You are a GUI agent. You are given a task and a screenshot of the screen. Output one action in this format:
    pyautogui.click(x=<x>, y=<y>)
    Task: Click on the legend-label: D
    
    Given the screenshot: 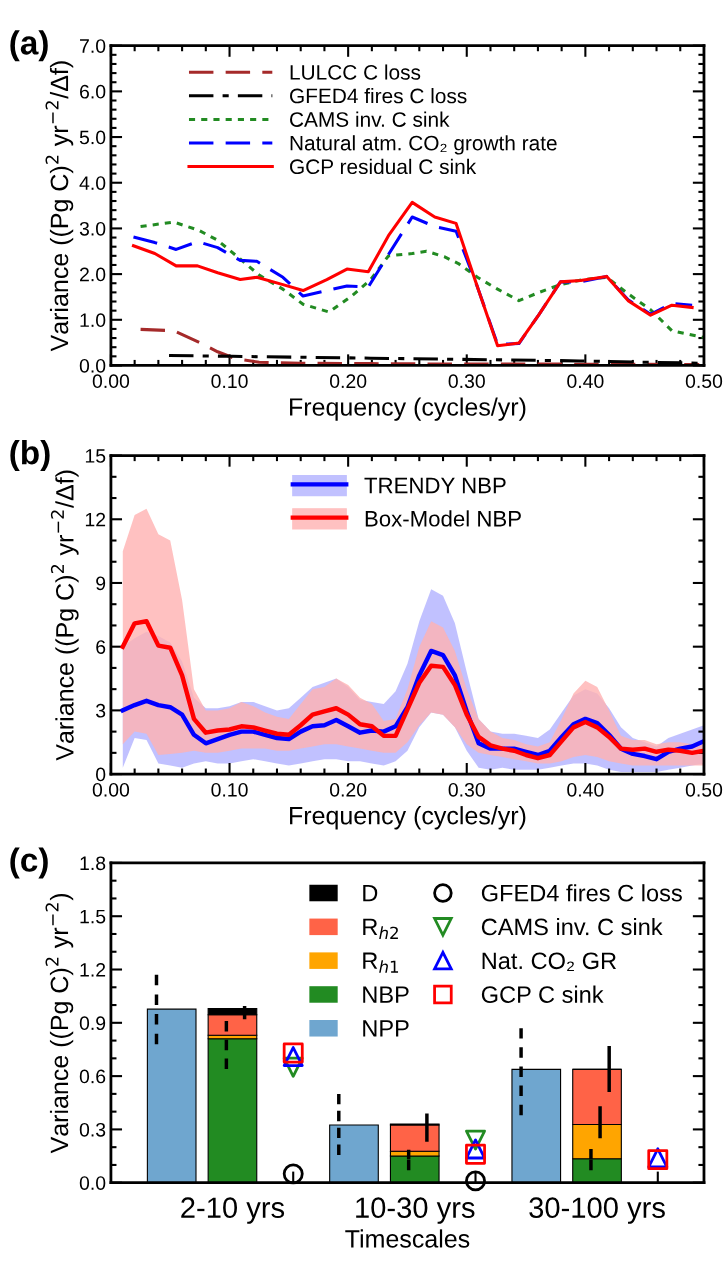 What is the action you would take?
    pyautogui.click(x=370, y=893)
    